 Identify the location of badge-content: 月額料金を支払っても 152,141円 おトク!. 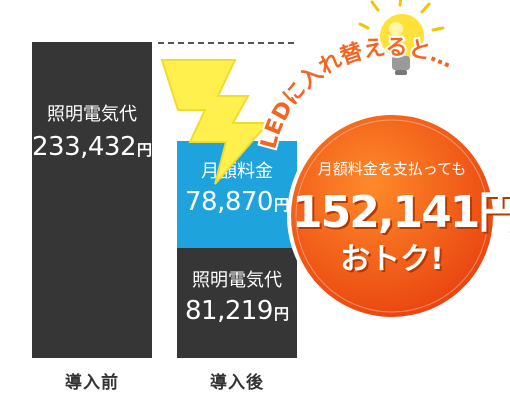
(401, 217).